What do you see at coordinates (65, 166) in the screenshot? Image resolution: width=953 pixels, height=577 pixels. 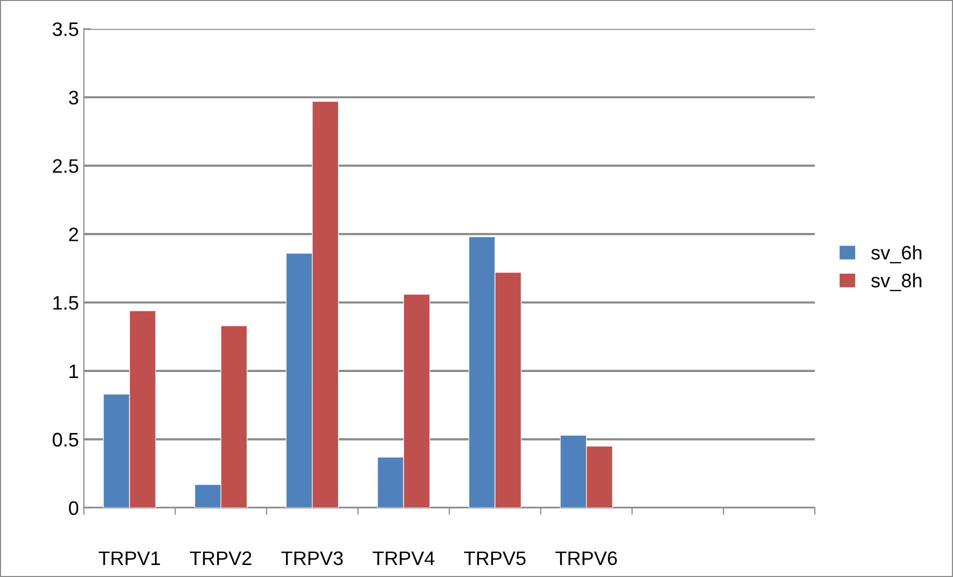 I see `y-tick-label: 2.5` at bounding box center [65, 166].